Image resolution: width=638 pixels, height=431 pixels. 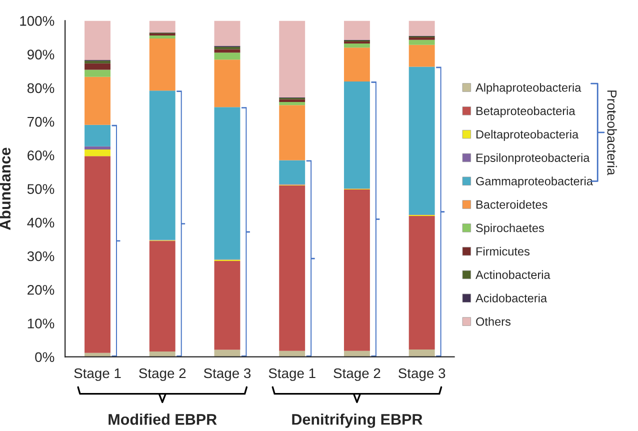 What do you see at coordinates (44, 357) in the screenshot?
I see `y-tick-label: 0%` at bounding box center [44, 357].